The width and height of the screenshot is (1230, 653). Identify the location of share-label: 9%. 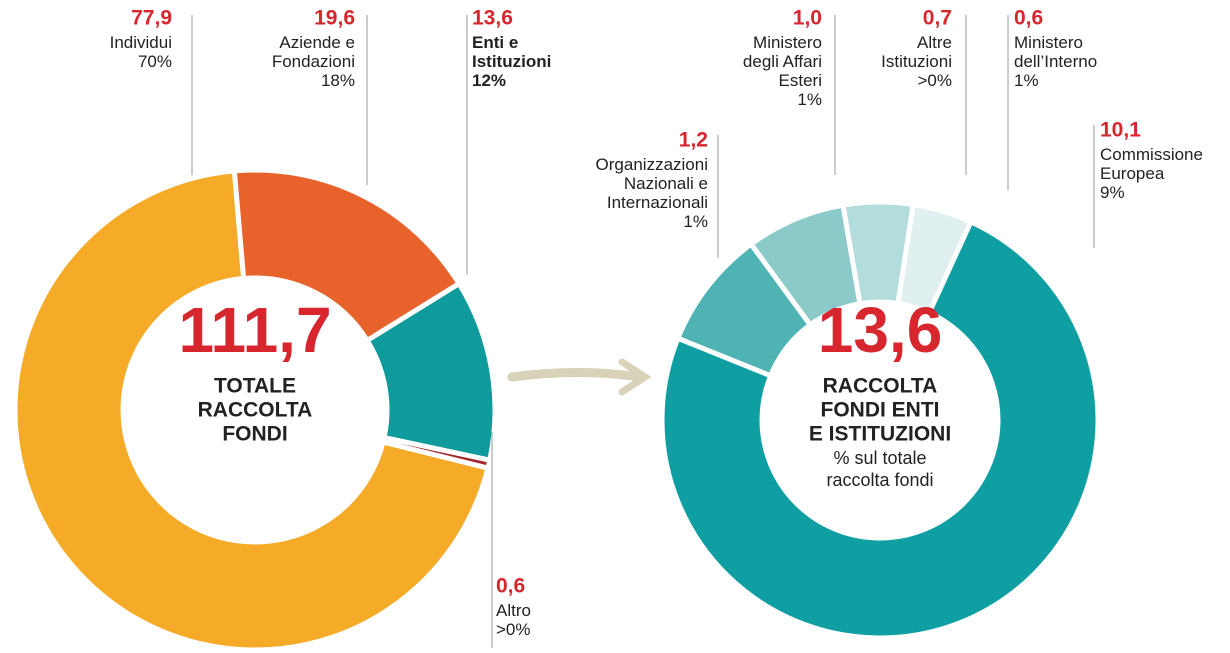
(1112, 192).